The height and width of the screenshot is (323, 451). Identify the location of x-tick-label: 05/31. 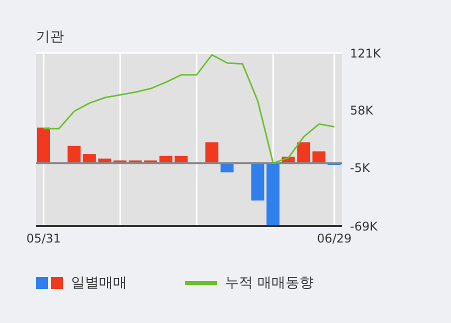
(43, 239).